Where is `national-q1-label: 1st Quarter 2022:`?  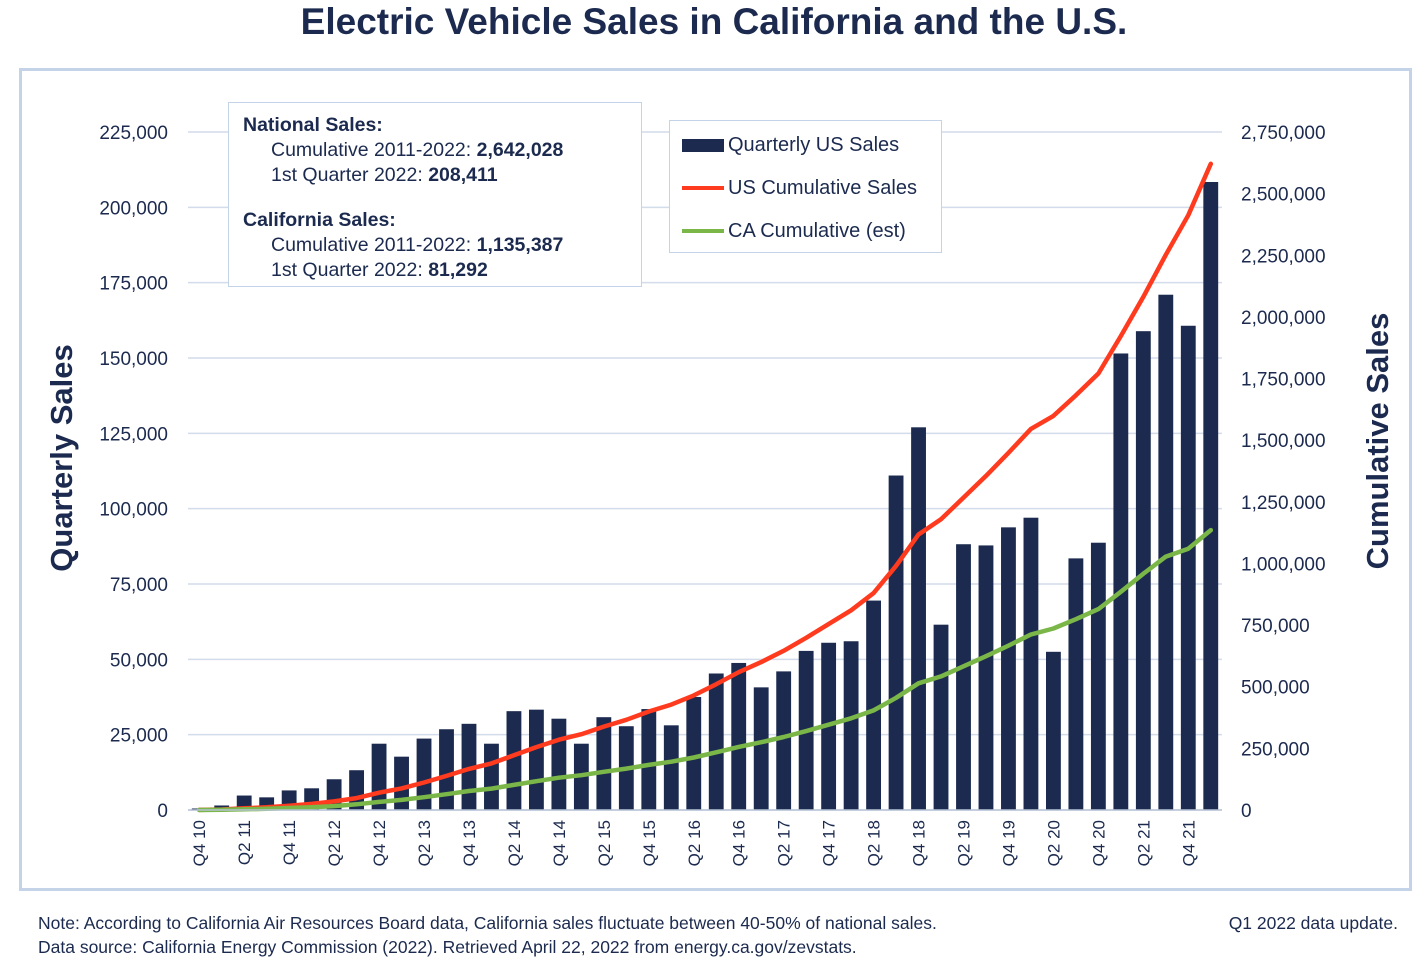
national-q1-label: 1st Quarter 2022: is located at coordinates (347, 175).